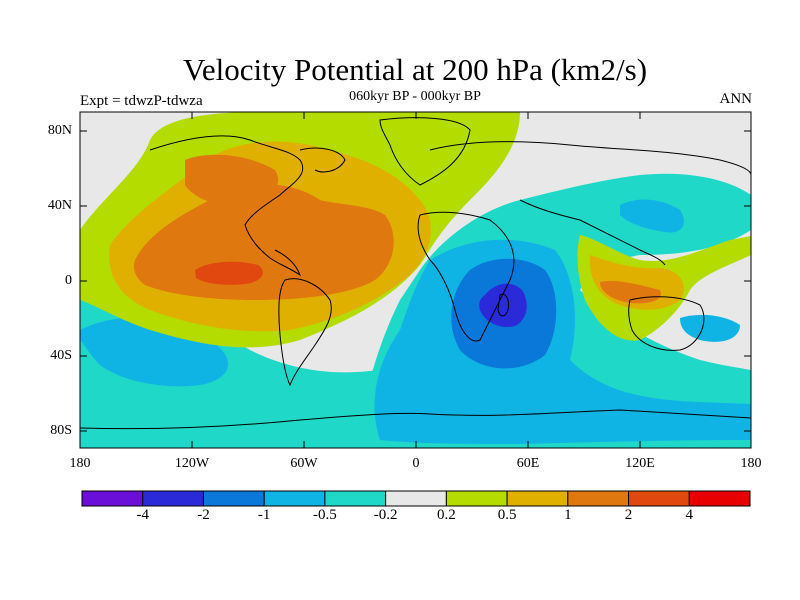 The image size is (800, 600). Describe the element at coordinates (59, 130) in the screenshot. I see `lat-label-80n: 80N` at that location.